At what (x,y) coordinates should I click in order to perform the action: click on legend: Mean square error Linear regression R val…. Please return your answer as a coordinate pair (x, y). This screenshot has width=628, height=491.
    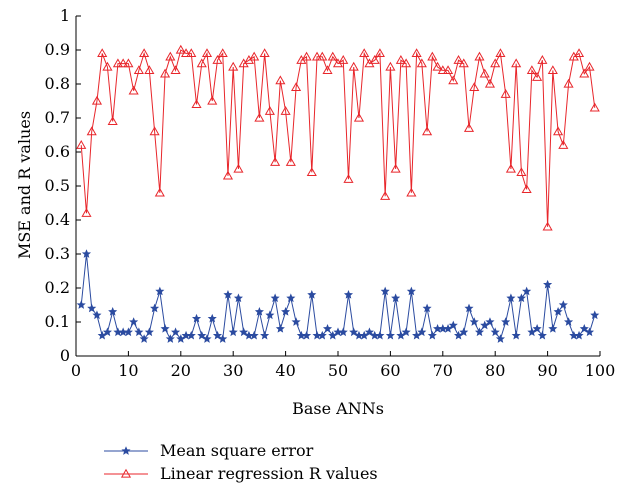
    Looking at the image, I should click on (241, 462).